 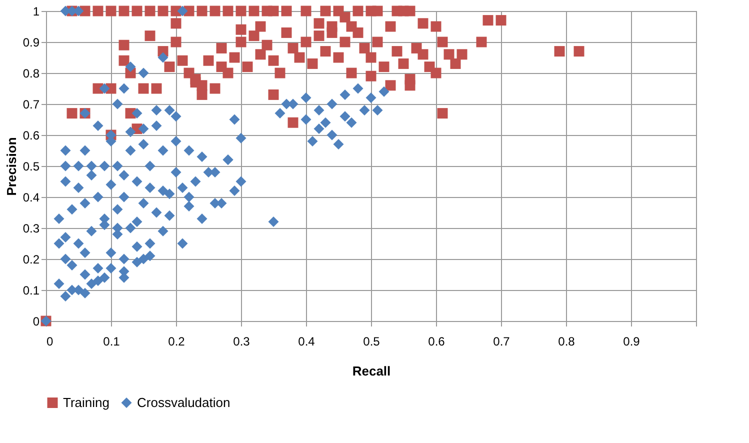 What do you see at coordinates (86, 402) in the screenshot?
I see `legend-label: Training` at bounding box center [86, 402].